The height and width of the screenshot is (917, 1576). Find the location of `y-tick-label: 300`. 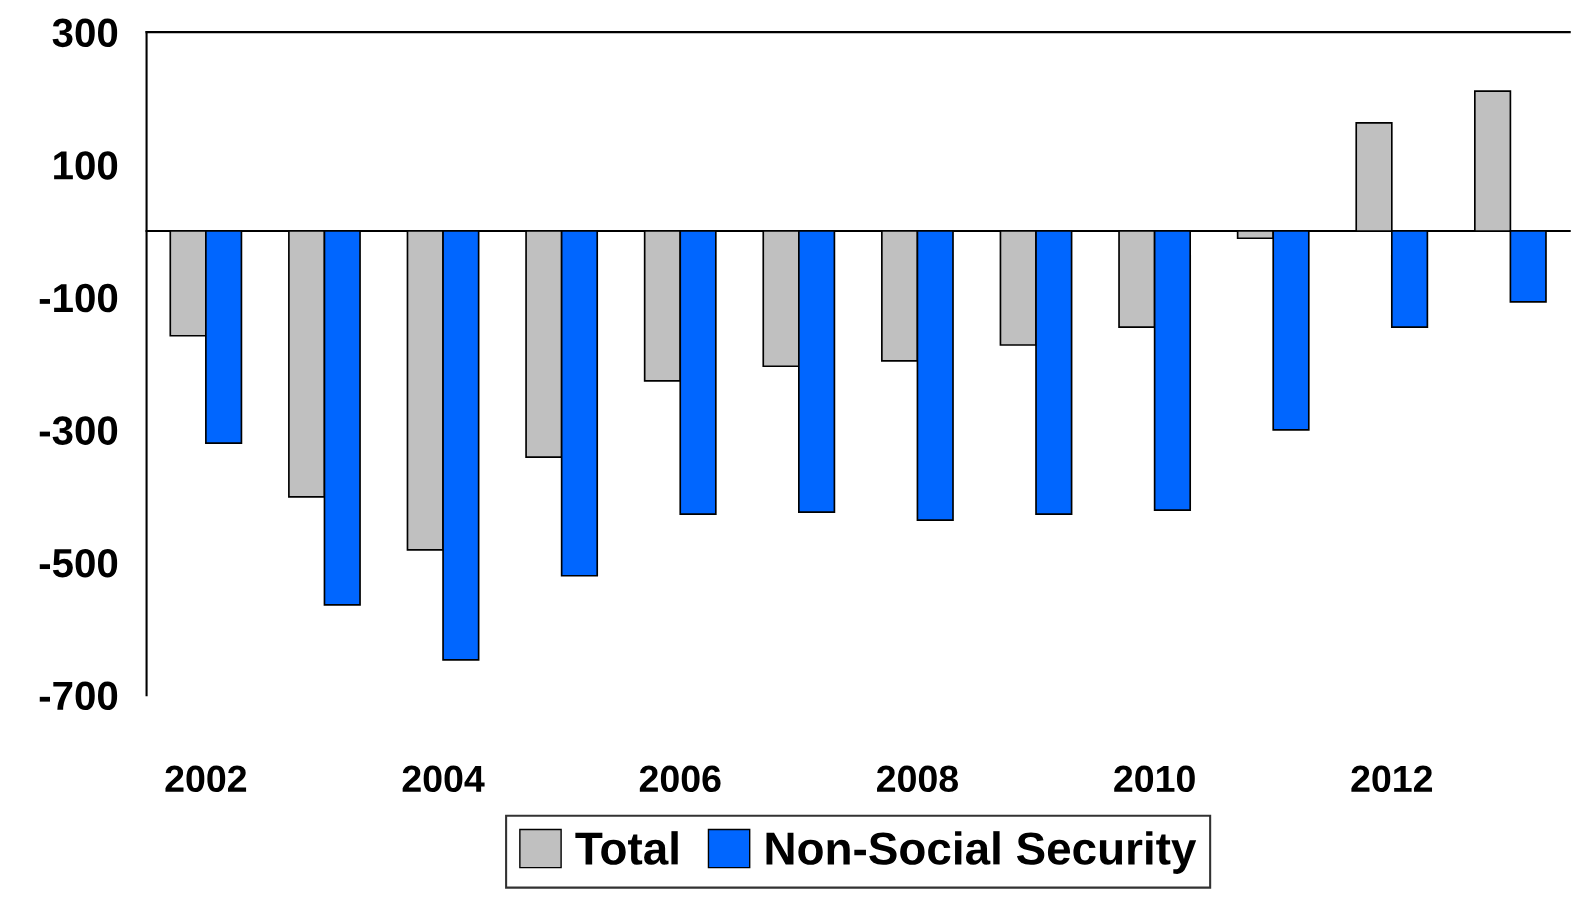

y-tick-label: 300 is located at coordinates (85, 33).